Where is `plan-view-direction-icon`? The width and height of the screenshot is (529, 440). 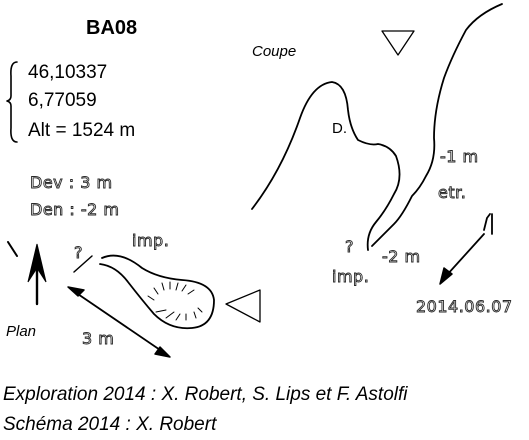 plan-view-direction-icon is located at coordinates (243, 306).